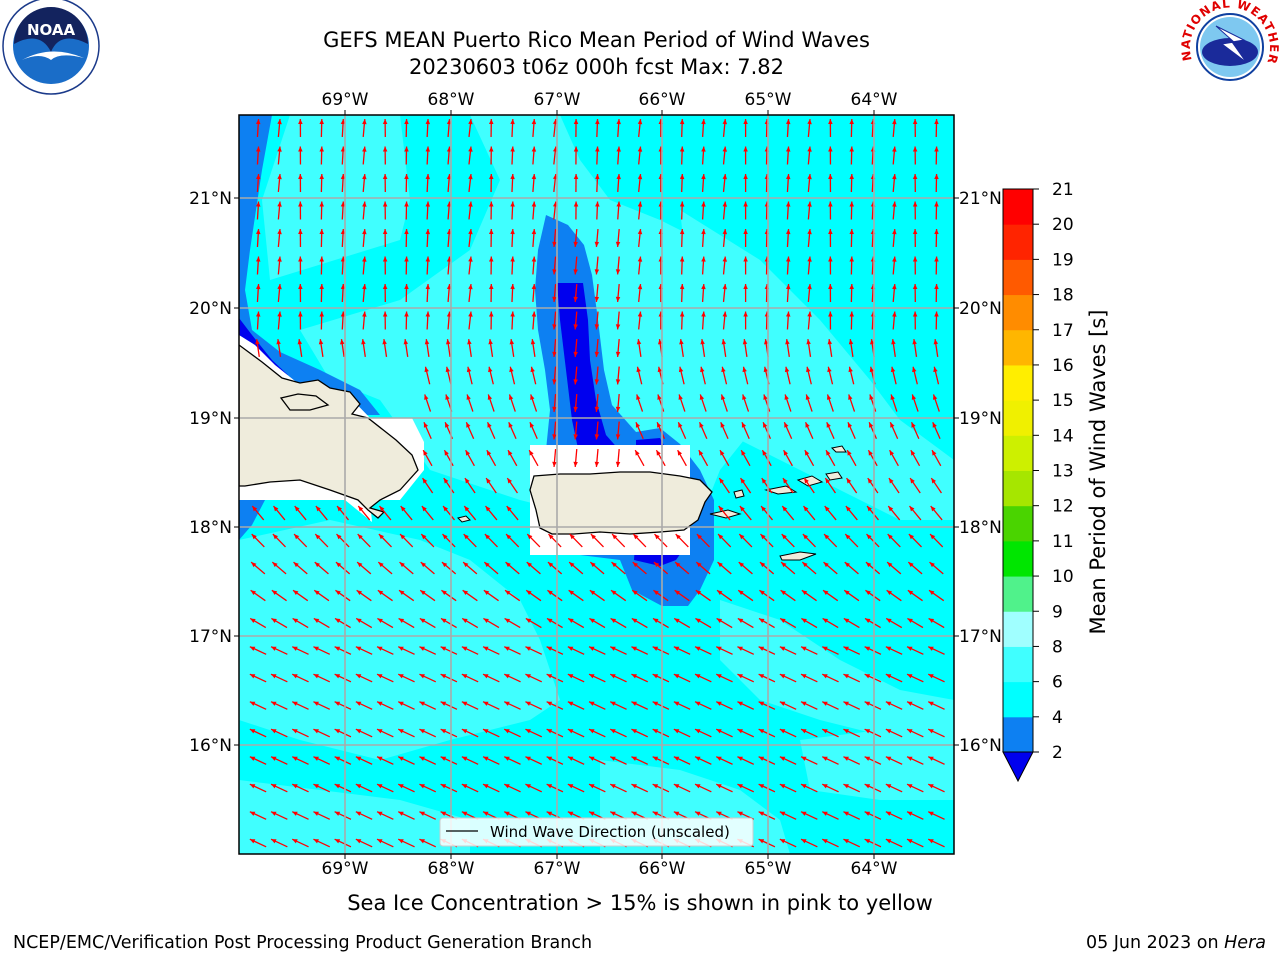  I want to click on lon-label-top: 67°W, so click(557, 100).